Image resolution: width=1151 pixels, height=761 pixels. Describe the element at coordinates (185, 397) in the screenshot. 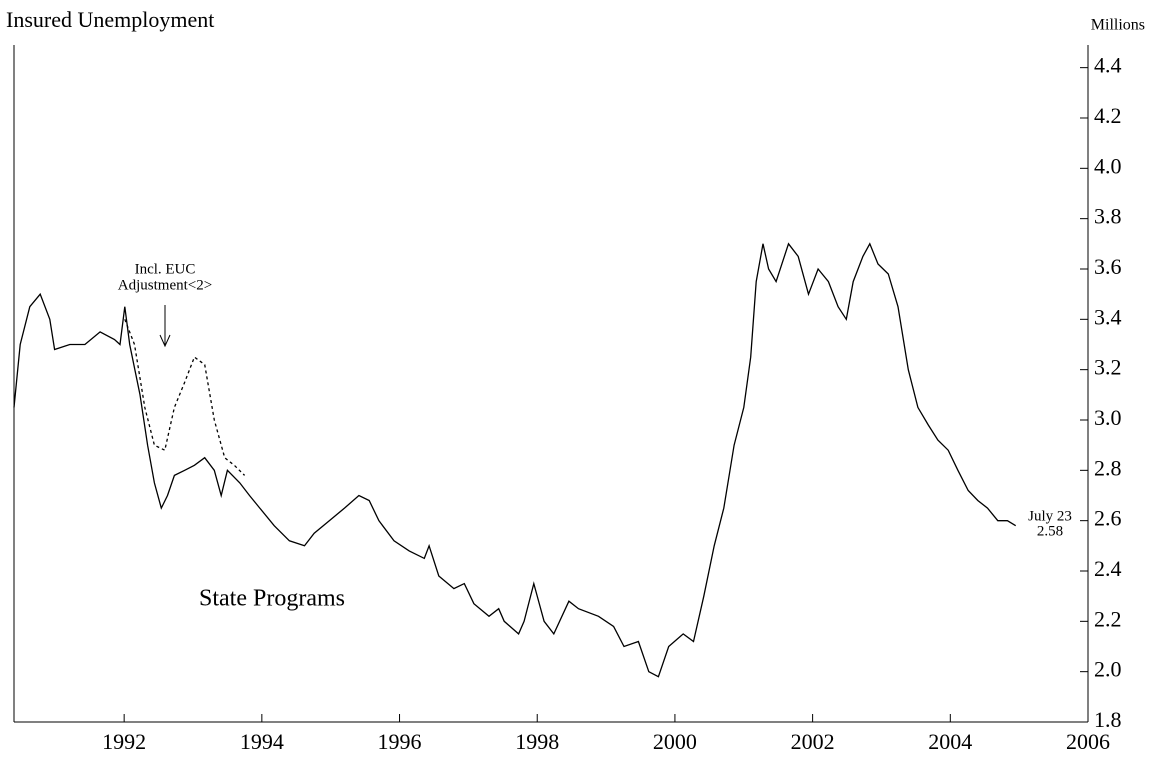

I see `line-series` at that location.